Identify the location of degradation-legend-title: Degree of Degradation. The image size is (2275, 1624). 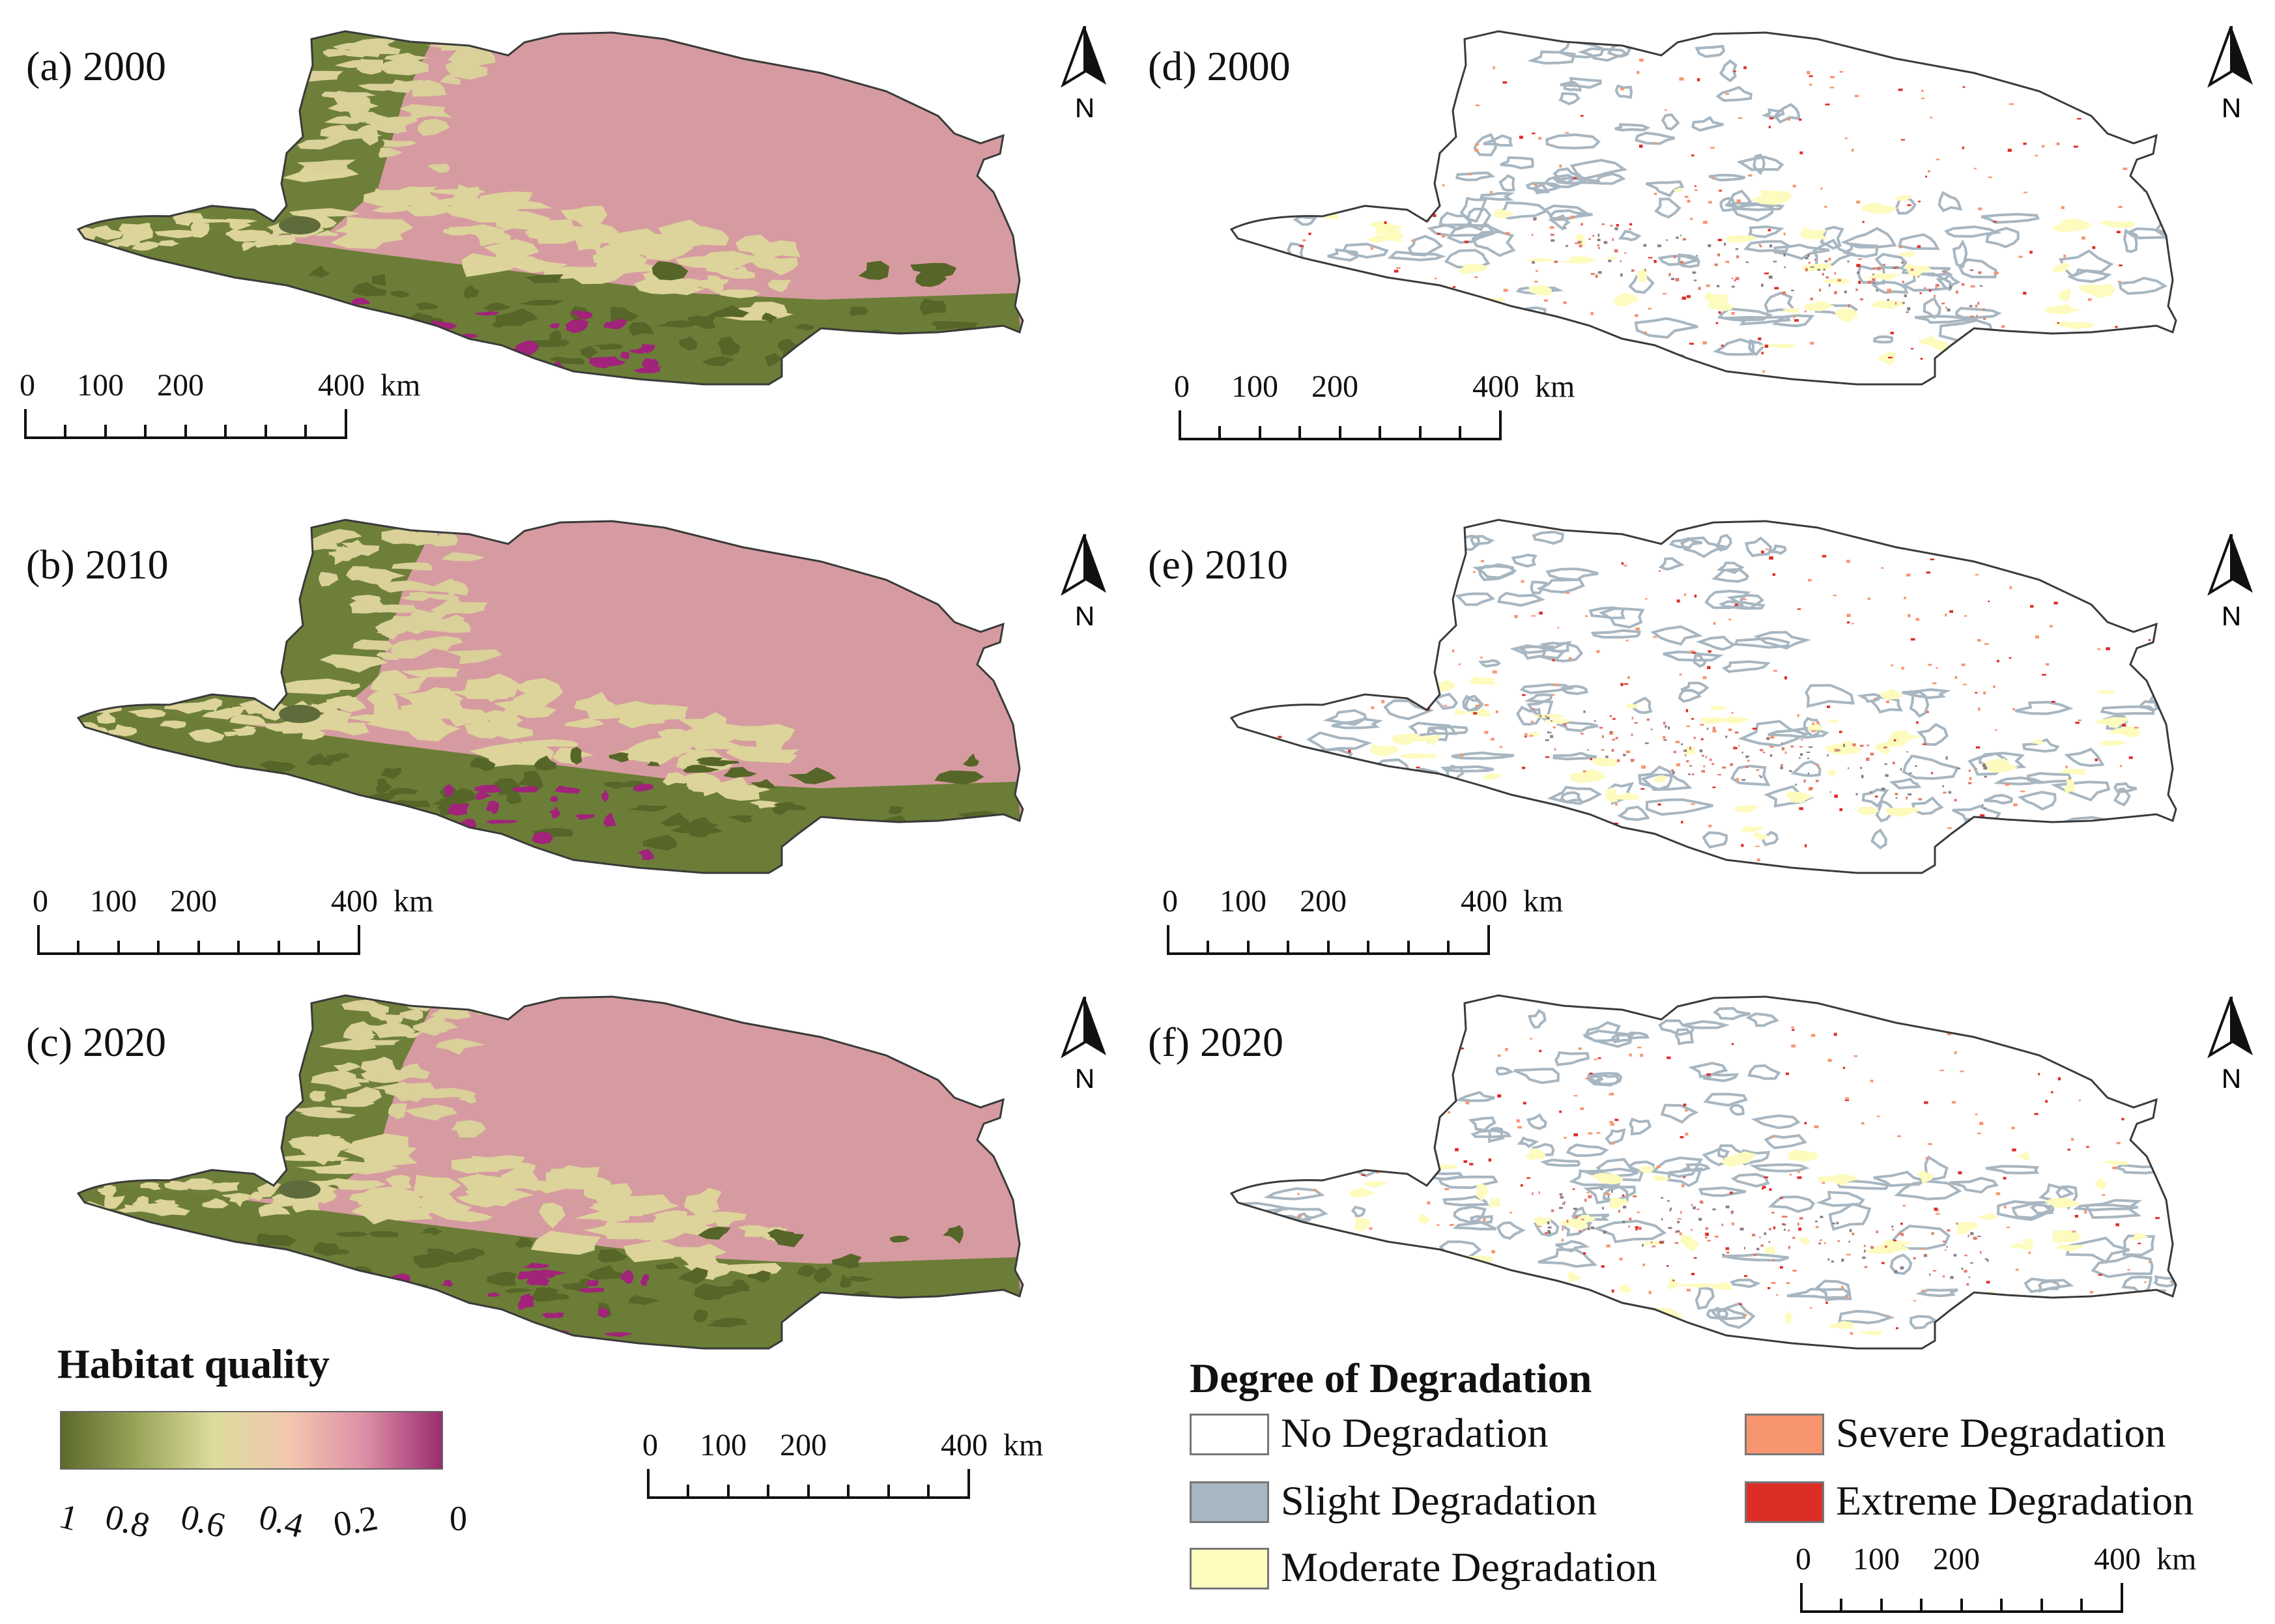
(1391, 1378).